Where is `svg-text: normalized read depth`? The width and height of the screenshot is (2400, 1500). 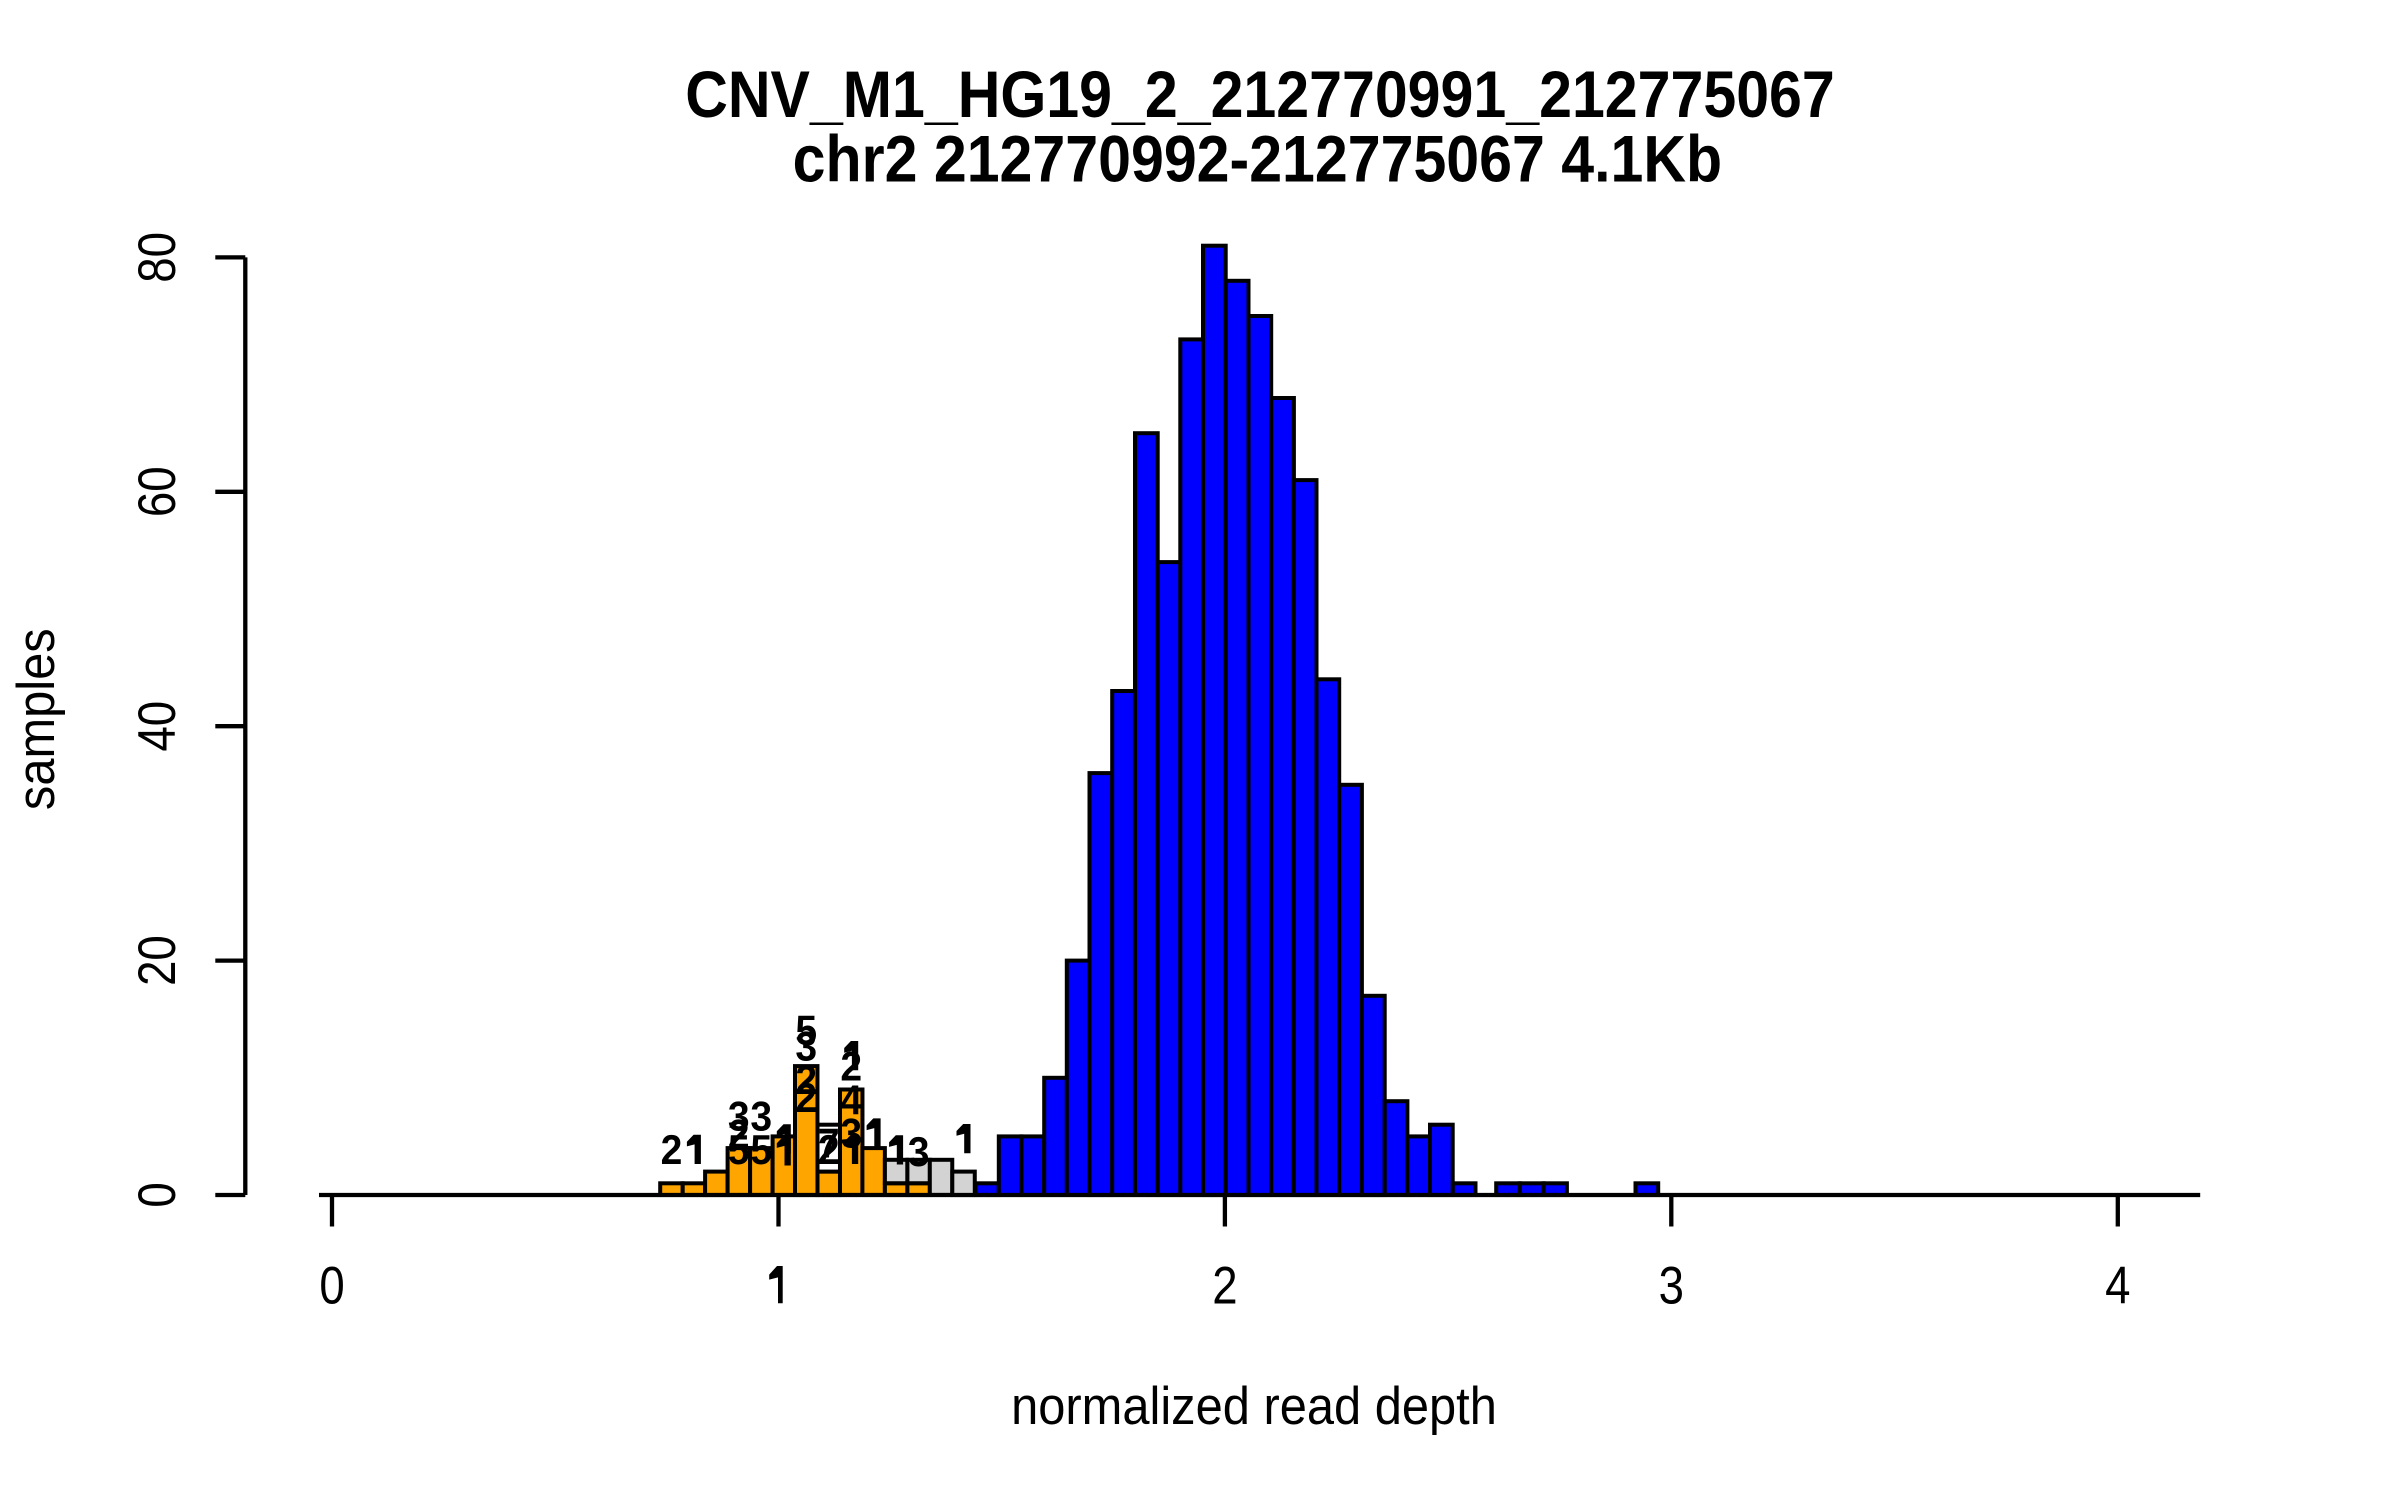 svg-text: normalized read depth is located at coordinates (1254, 1405).